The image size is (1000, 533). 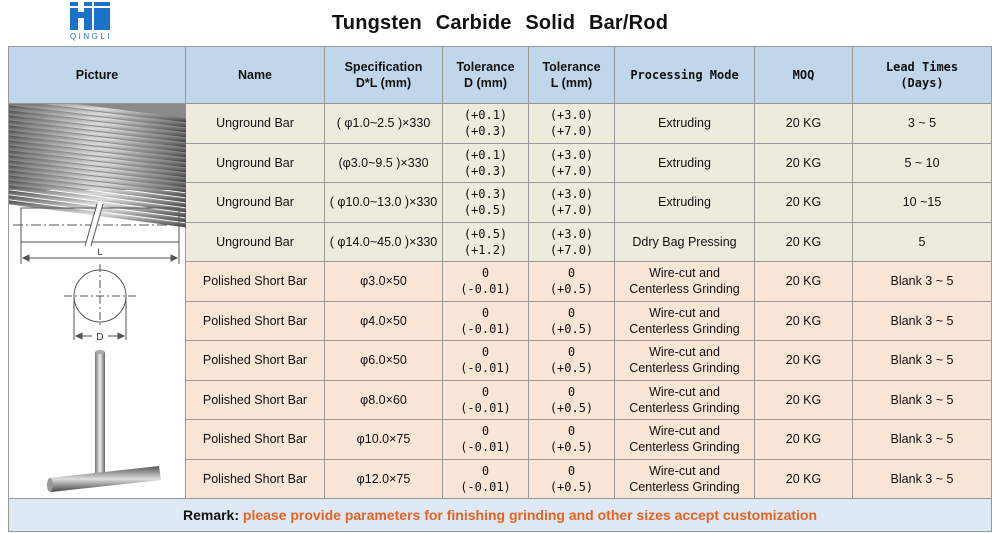 What do you see at coordinates (99, 232) in the screenshot?
I see `rod-side-drawing` at bounding box center [99, 232].